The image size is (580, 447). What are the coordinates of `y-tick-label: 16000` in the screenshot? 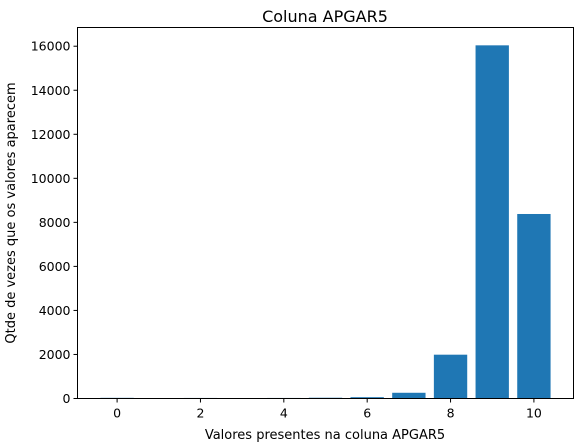 It's located at (51, 46).